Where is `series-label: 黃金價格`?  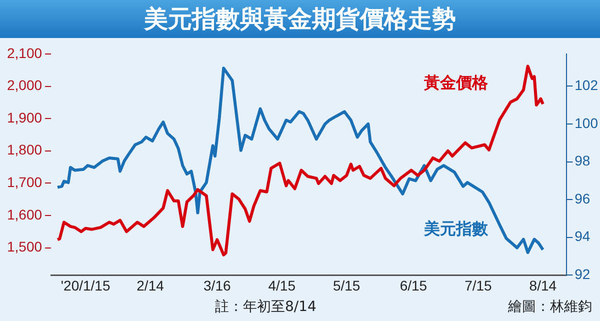
series-label: 黃金價格 is located at coordinates (455, 82).